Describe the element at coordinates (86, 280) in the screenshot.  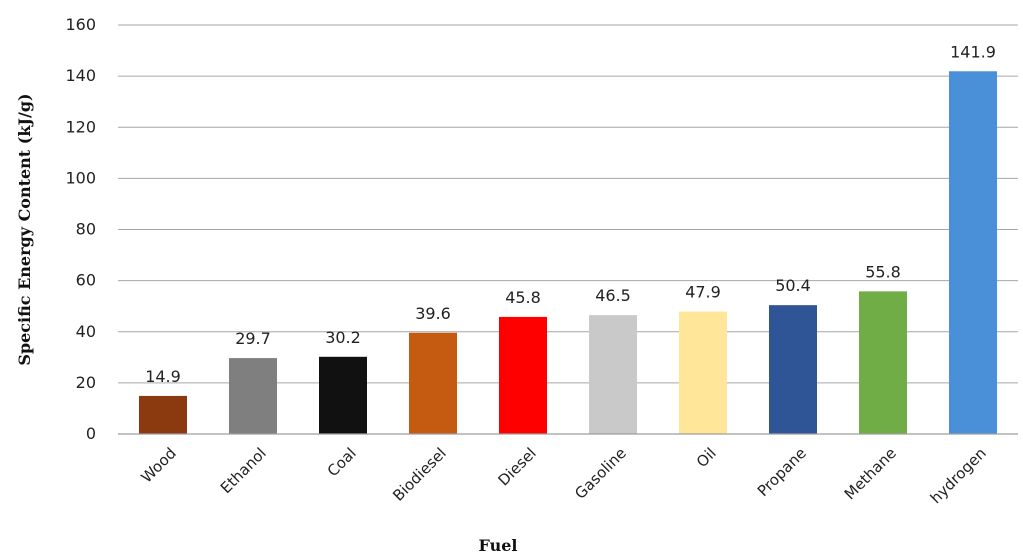
I see `y-tick-label: 60` at that location.